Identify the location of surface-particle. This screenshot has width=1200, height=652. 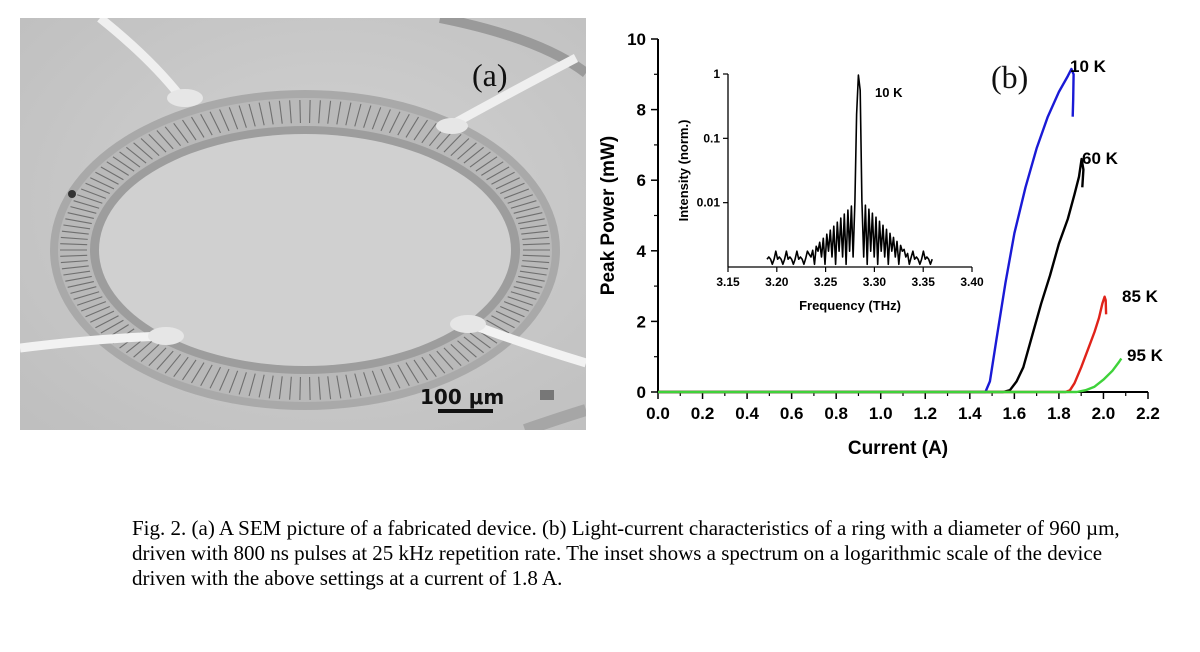
(547, 395).